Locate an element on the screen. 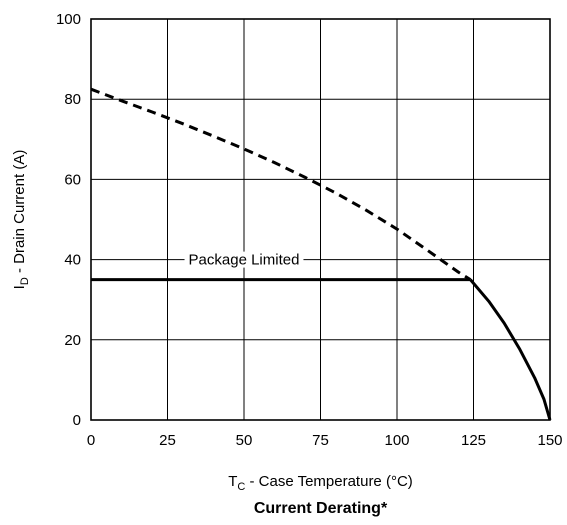 The height and width of the screenshot is (525, 567). x-tick-label-2: 50 is located at coordinates (244, 440).